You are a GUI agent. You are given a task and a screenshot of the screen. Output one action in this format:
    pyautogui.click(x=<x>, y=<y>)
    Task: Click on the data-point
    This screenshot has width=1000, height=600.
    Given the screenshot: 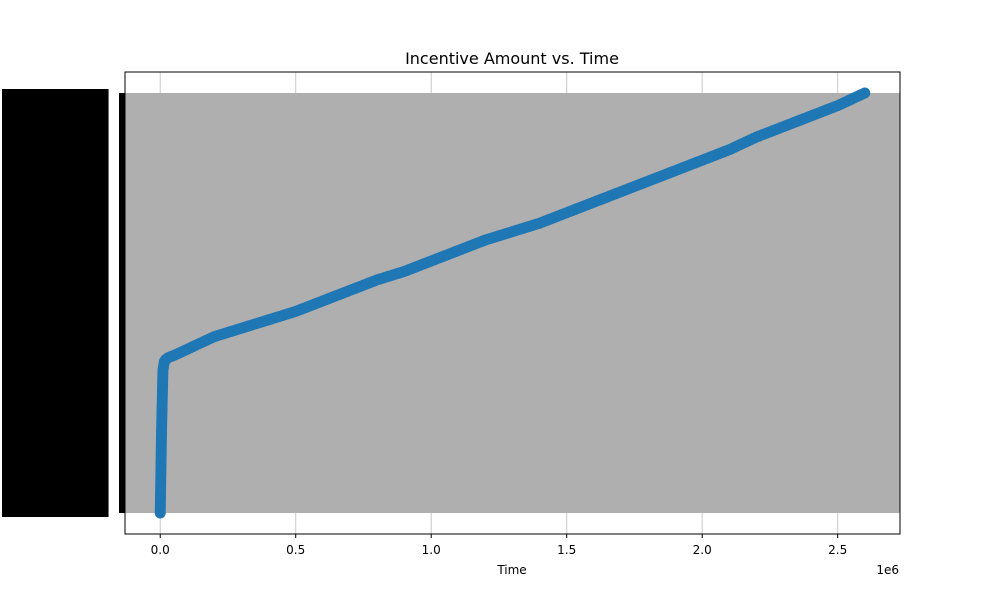 What is the action you would take?
    pyautogui.click(x=865, y=93)
    